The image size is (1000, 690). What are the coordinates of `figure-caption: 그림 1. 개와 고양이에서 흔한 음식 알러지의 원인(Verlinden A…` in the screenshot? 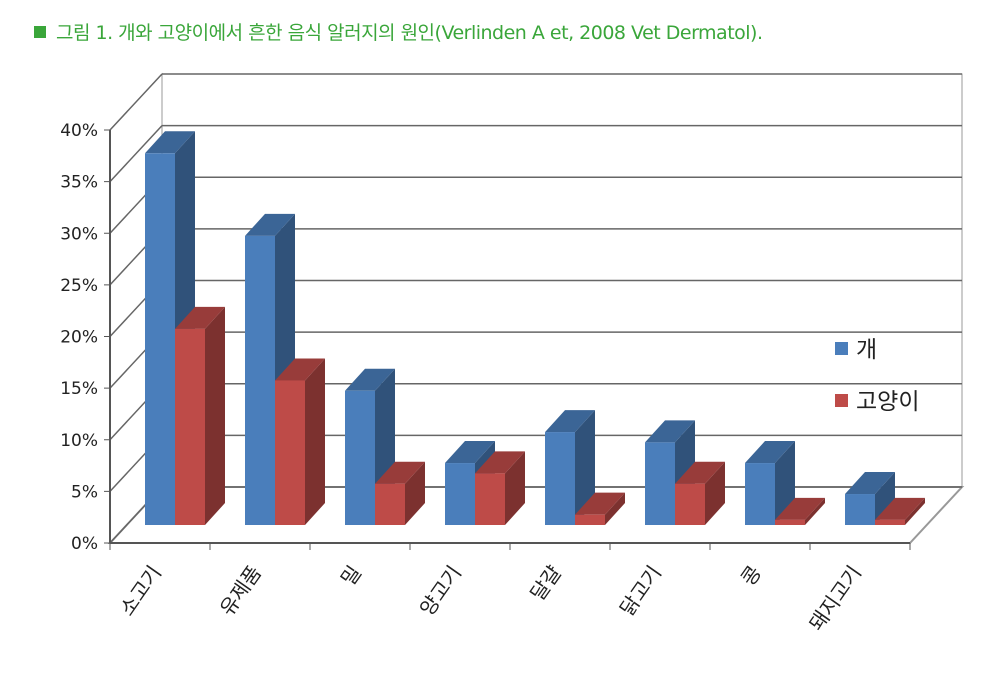 It's located at (398, 31).